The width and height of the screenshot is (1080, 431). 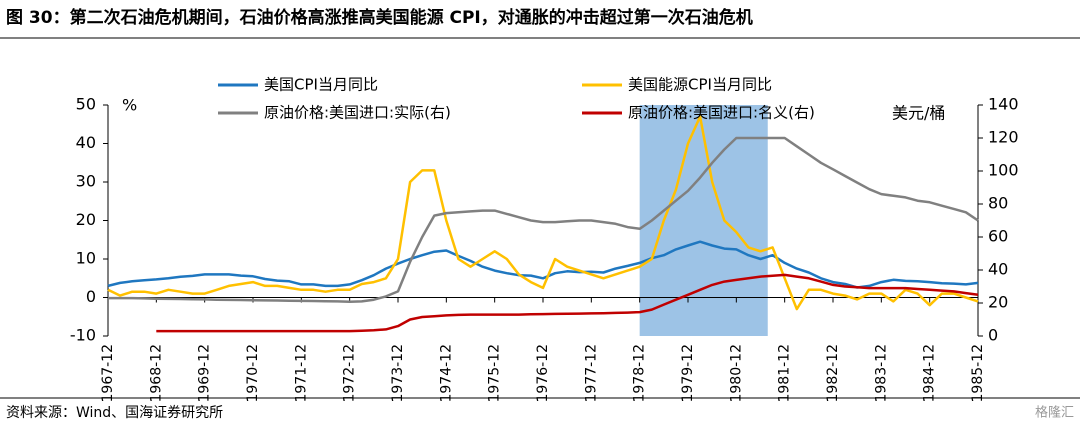 I want to click on y2-tick-label: 140, so click(x=1003, y=104).